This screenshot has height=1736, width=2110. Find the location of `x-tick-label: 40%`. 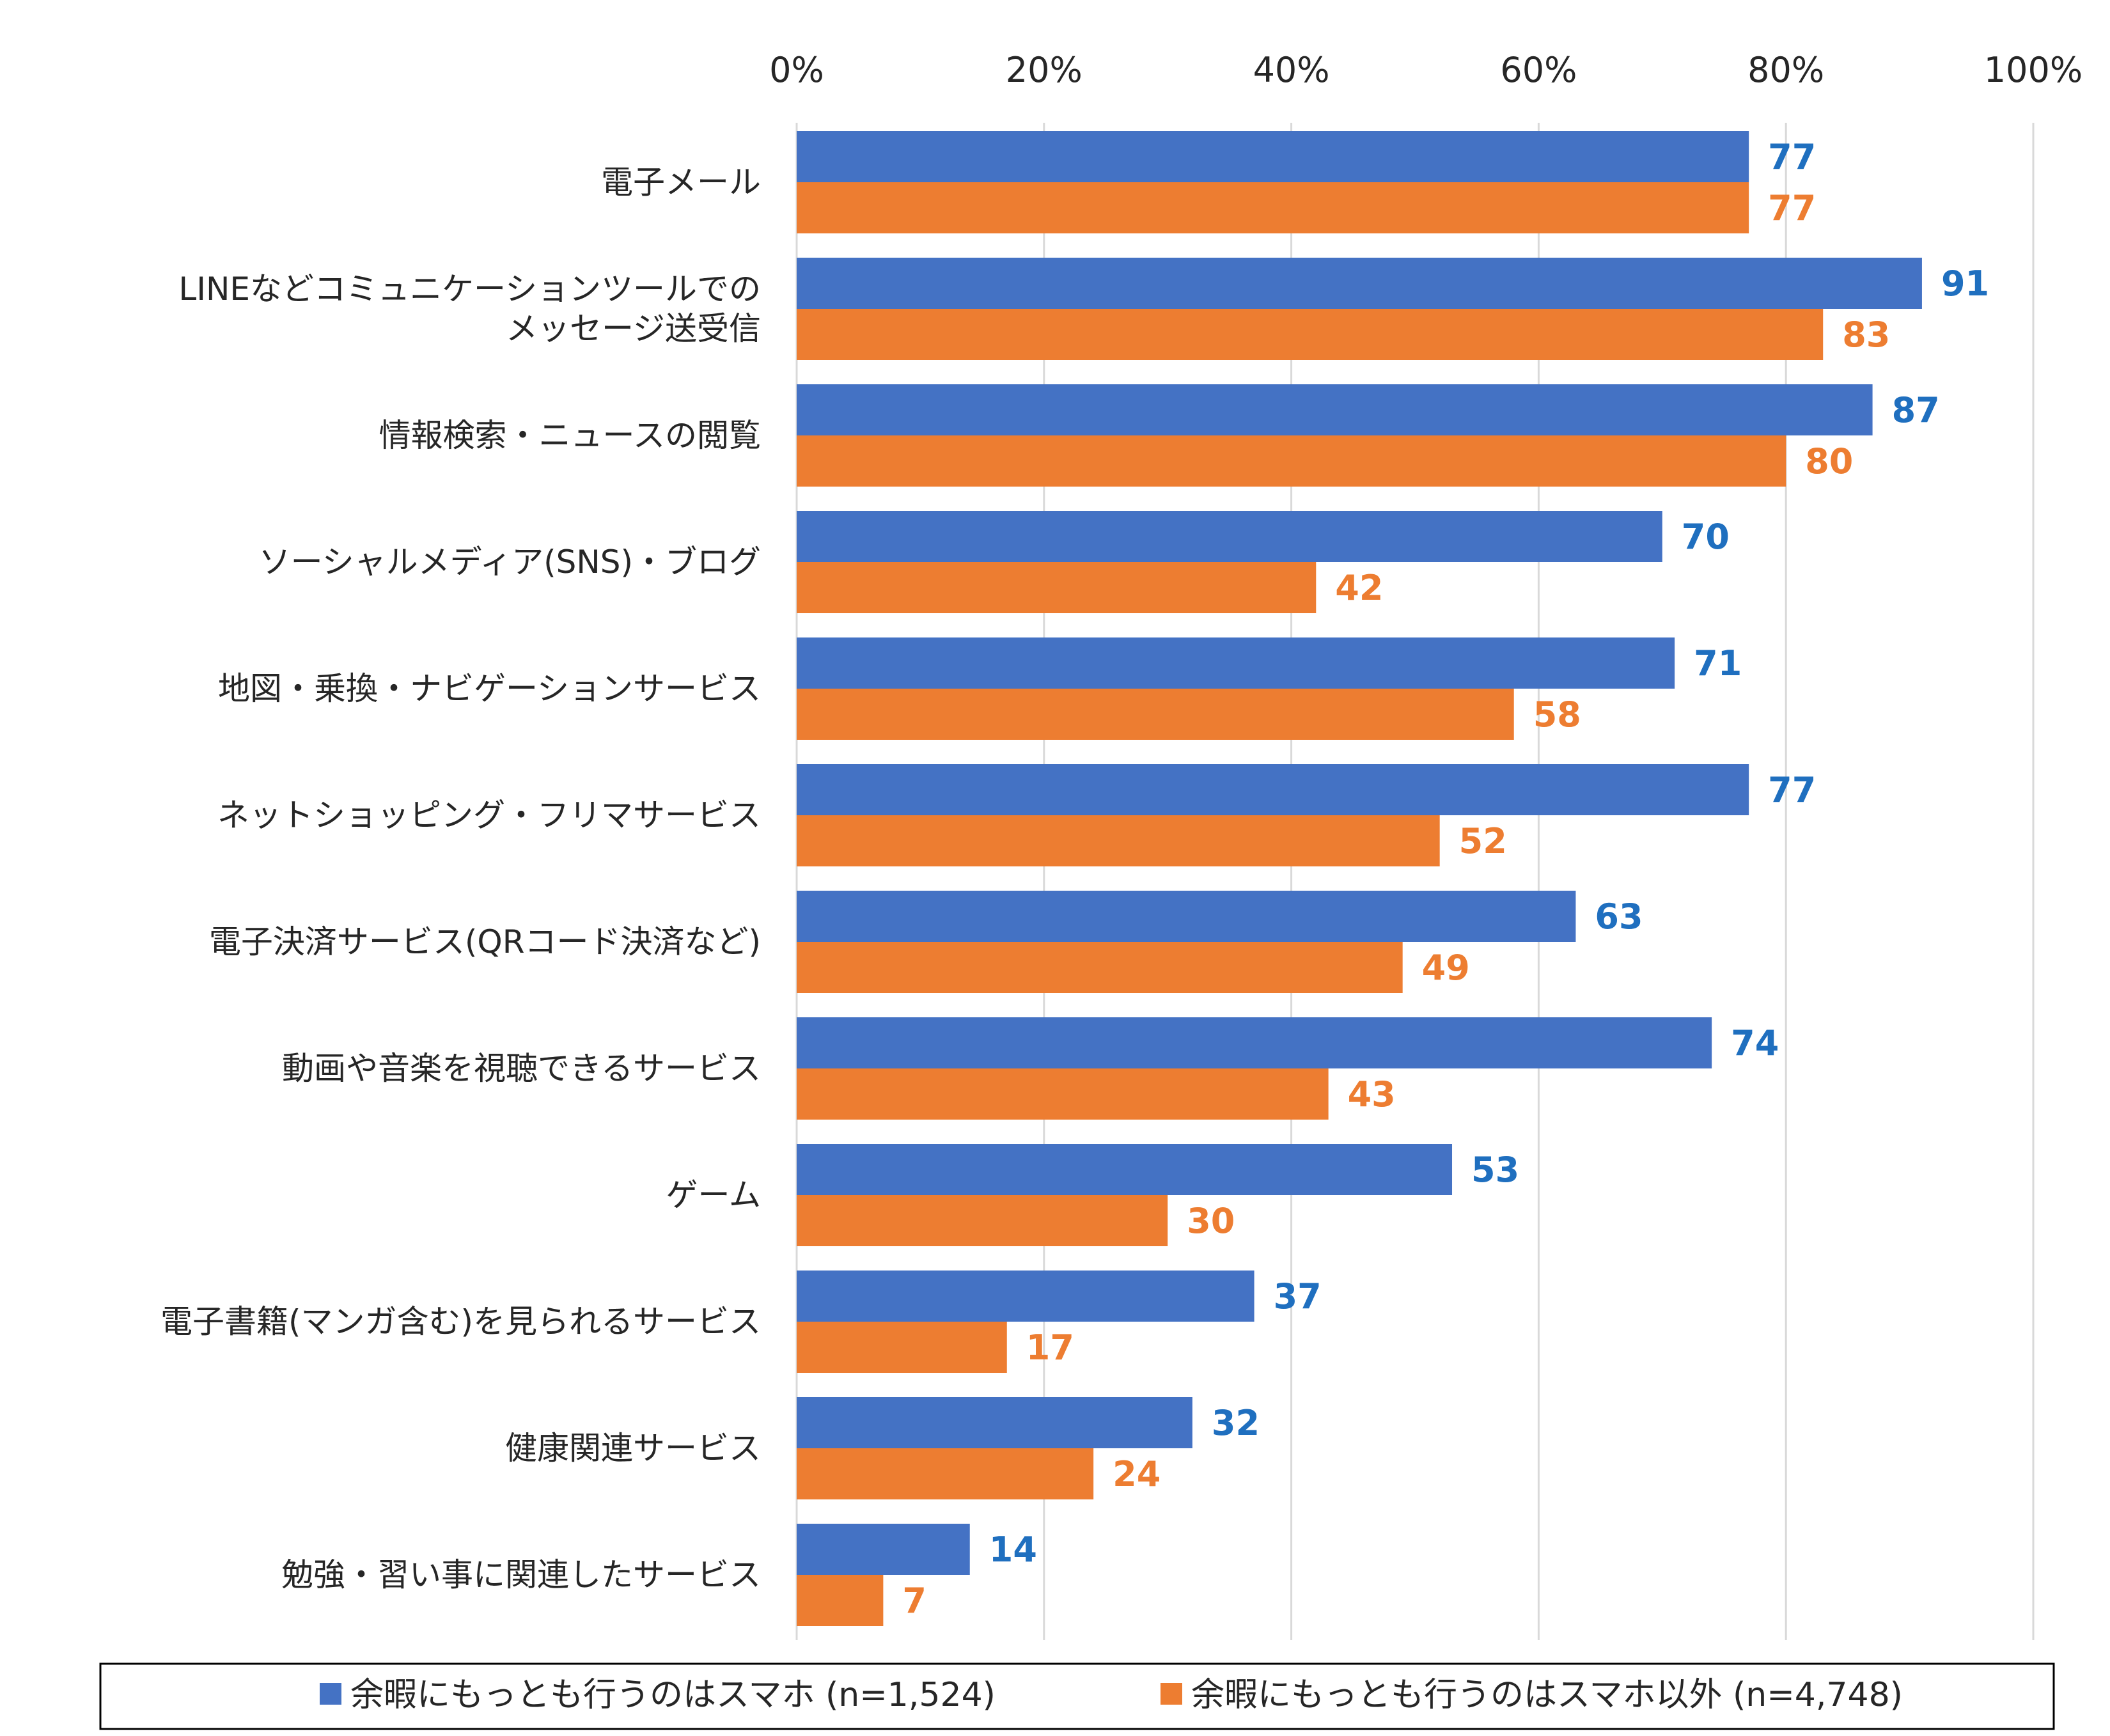

x-tick-label: 40% is located at coordinates (1291, 70).